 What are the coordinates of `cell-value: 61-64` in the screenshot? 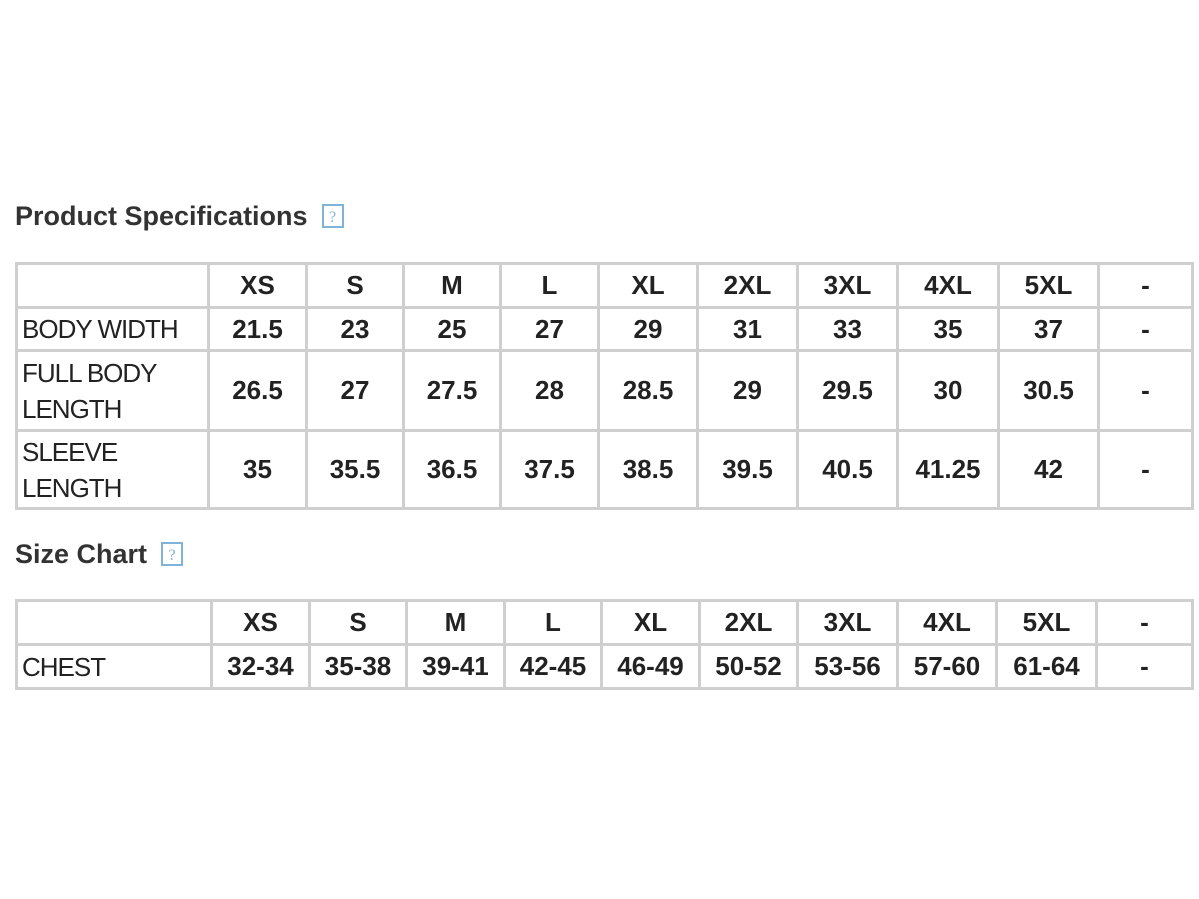 It's located at (1046, 666).